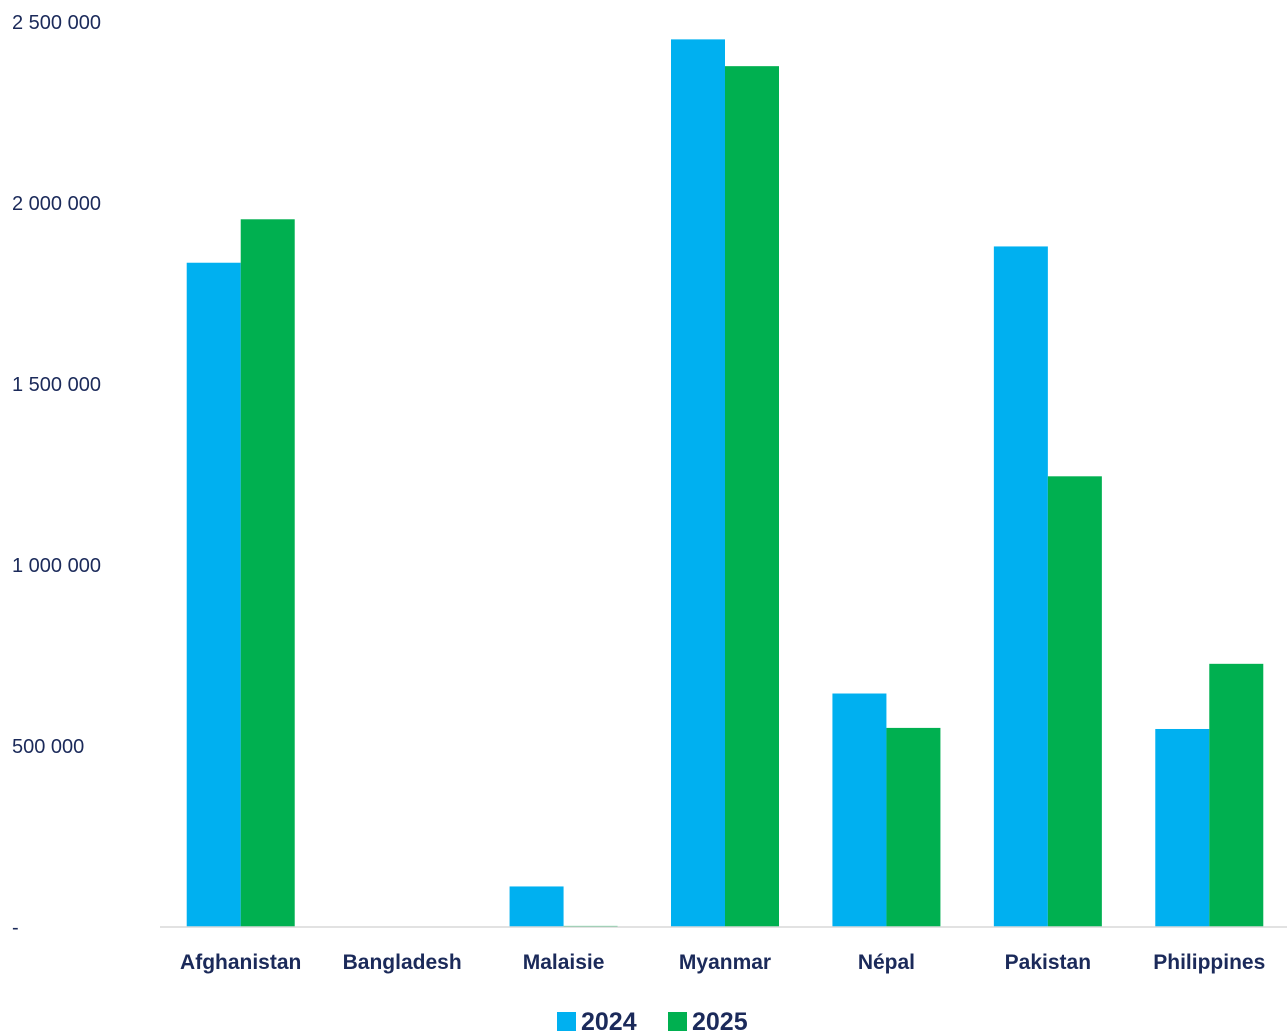  What do you see at coordinates (213, 595) in the screenshot?
I see `bar-2024-afghanistan` at bounding box center [213, 595].